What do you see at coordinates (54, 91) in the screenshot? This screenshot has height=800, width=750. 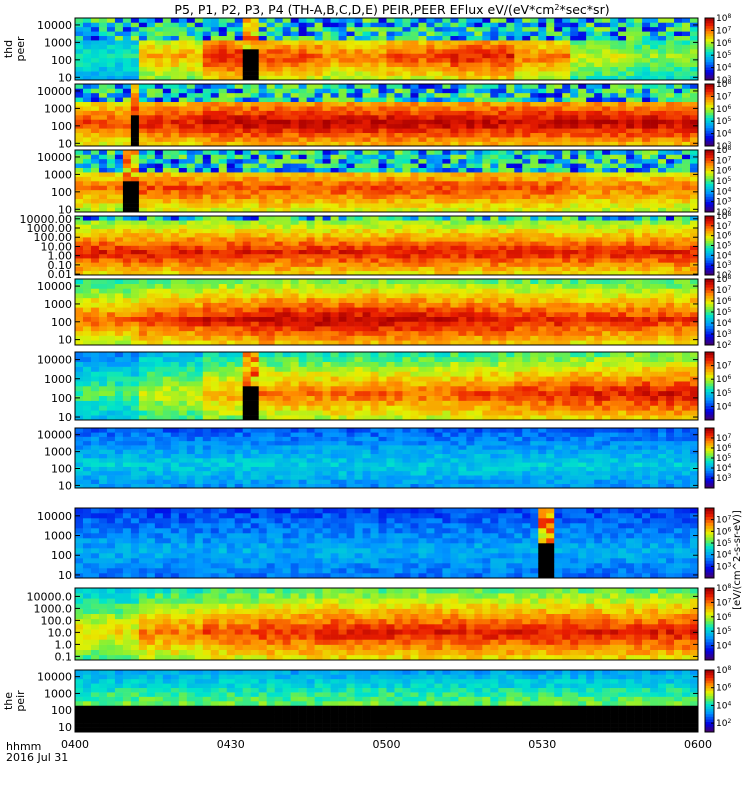 I see `y-tick-label: 10000` at bounding box center [54, 91].